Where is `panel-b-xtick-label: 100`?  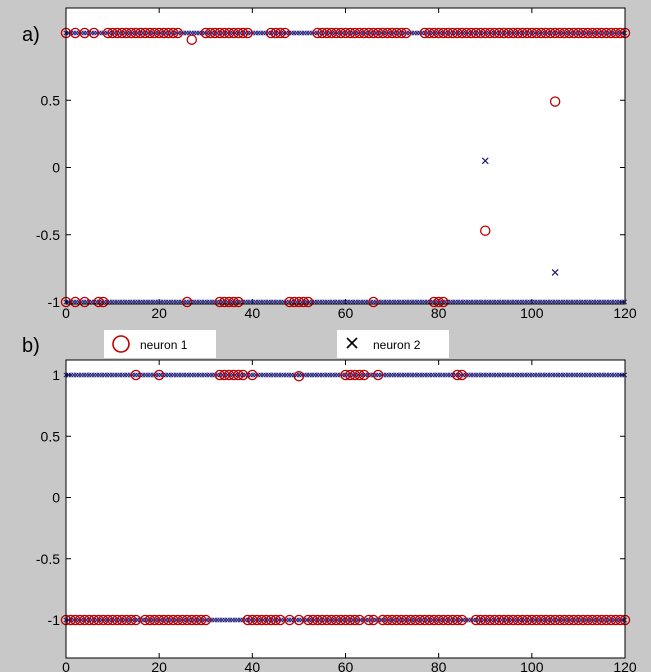
panel-b-xtick-label: 100 is located at coordinates (532, 665).